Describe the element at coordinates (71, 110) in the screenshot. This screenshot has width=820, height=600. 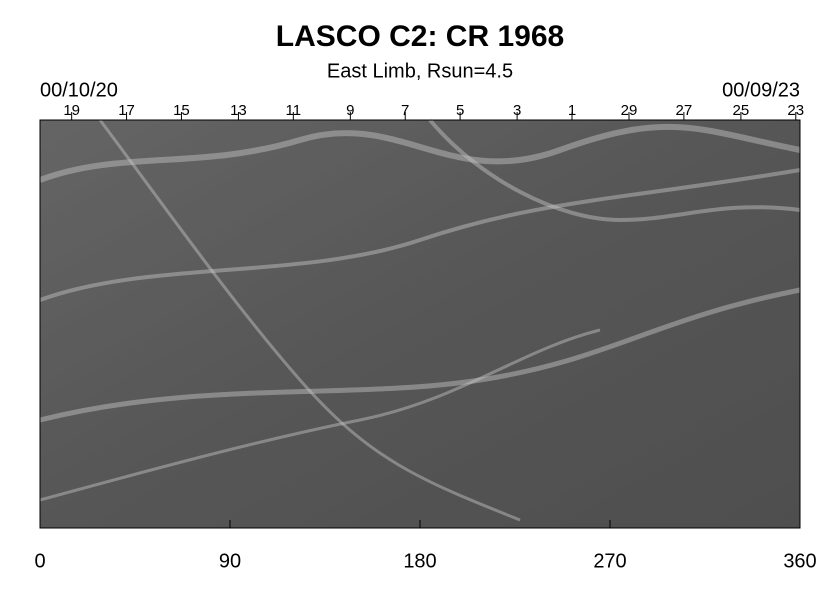
I see `top-tick-label: 19` at that location.